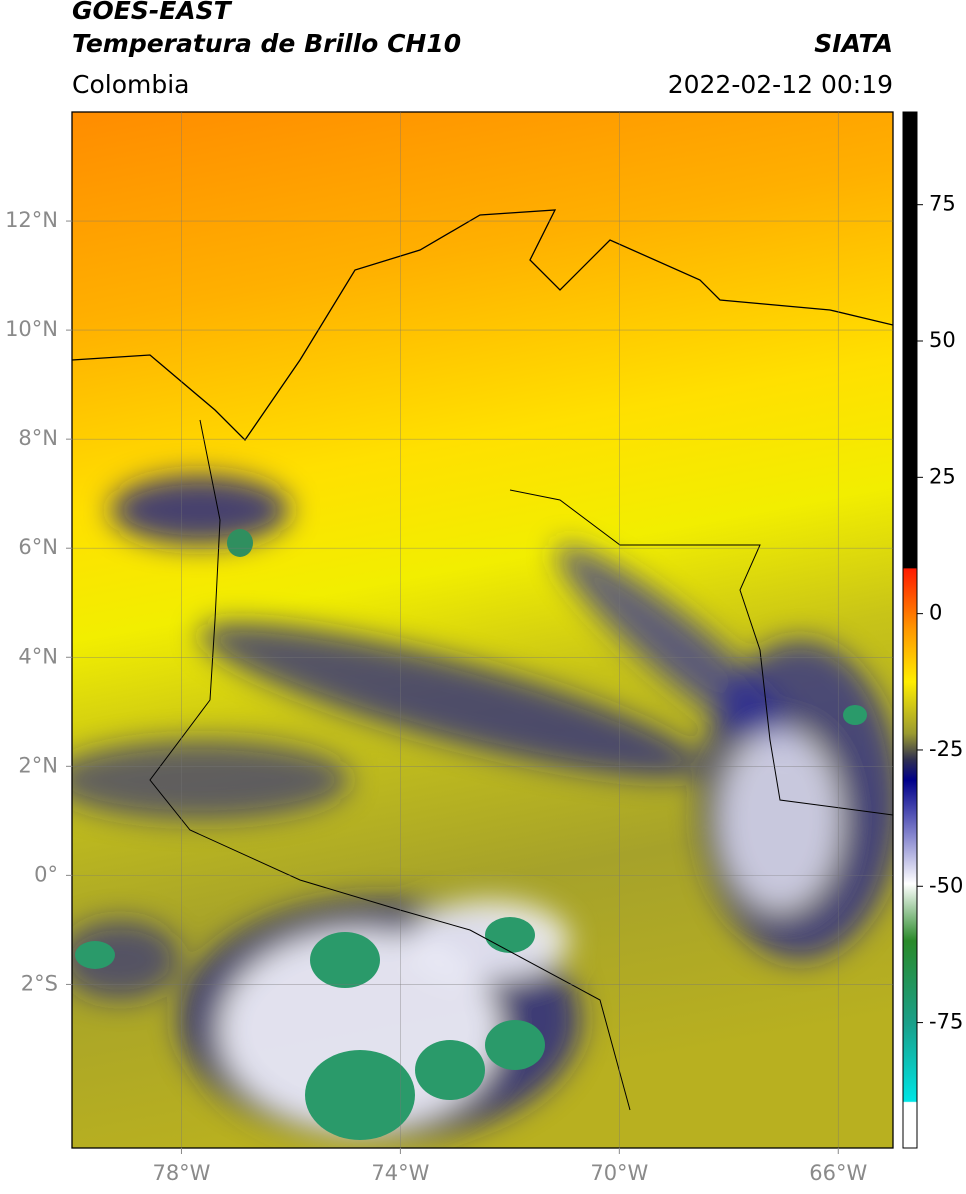 Image resolution: width=966 pixels, height=1194 pixels. What do you see at coordinates (38, 438) in the screenshot?
I see `y-tick-label: 8°N` at bounding box center [38, 438].